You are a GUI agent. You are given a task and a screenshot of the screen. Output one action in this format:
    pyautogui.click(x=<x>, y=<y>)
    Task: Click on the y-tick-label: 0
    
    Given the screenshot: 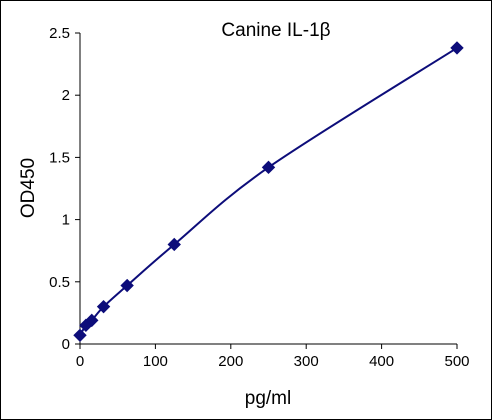 What is the action you would take?
    pyautogui.click(x=66, y=344)
    